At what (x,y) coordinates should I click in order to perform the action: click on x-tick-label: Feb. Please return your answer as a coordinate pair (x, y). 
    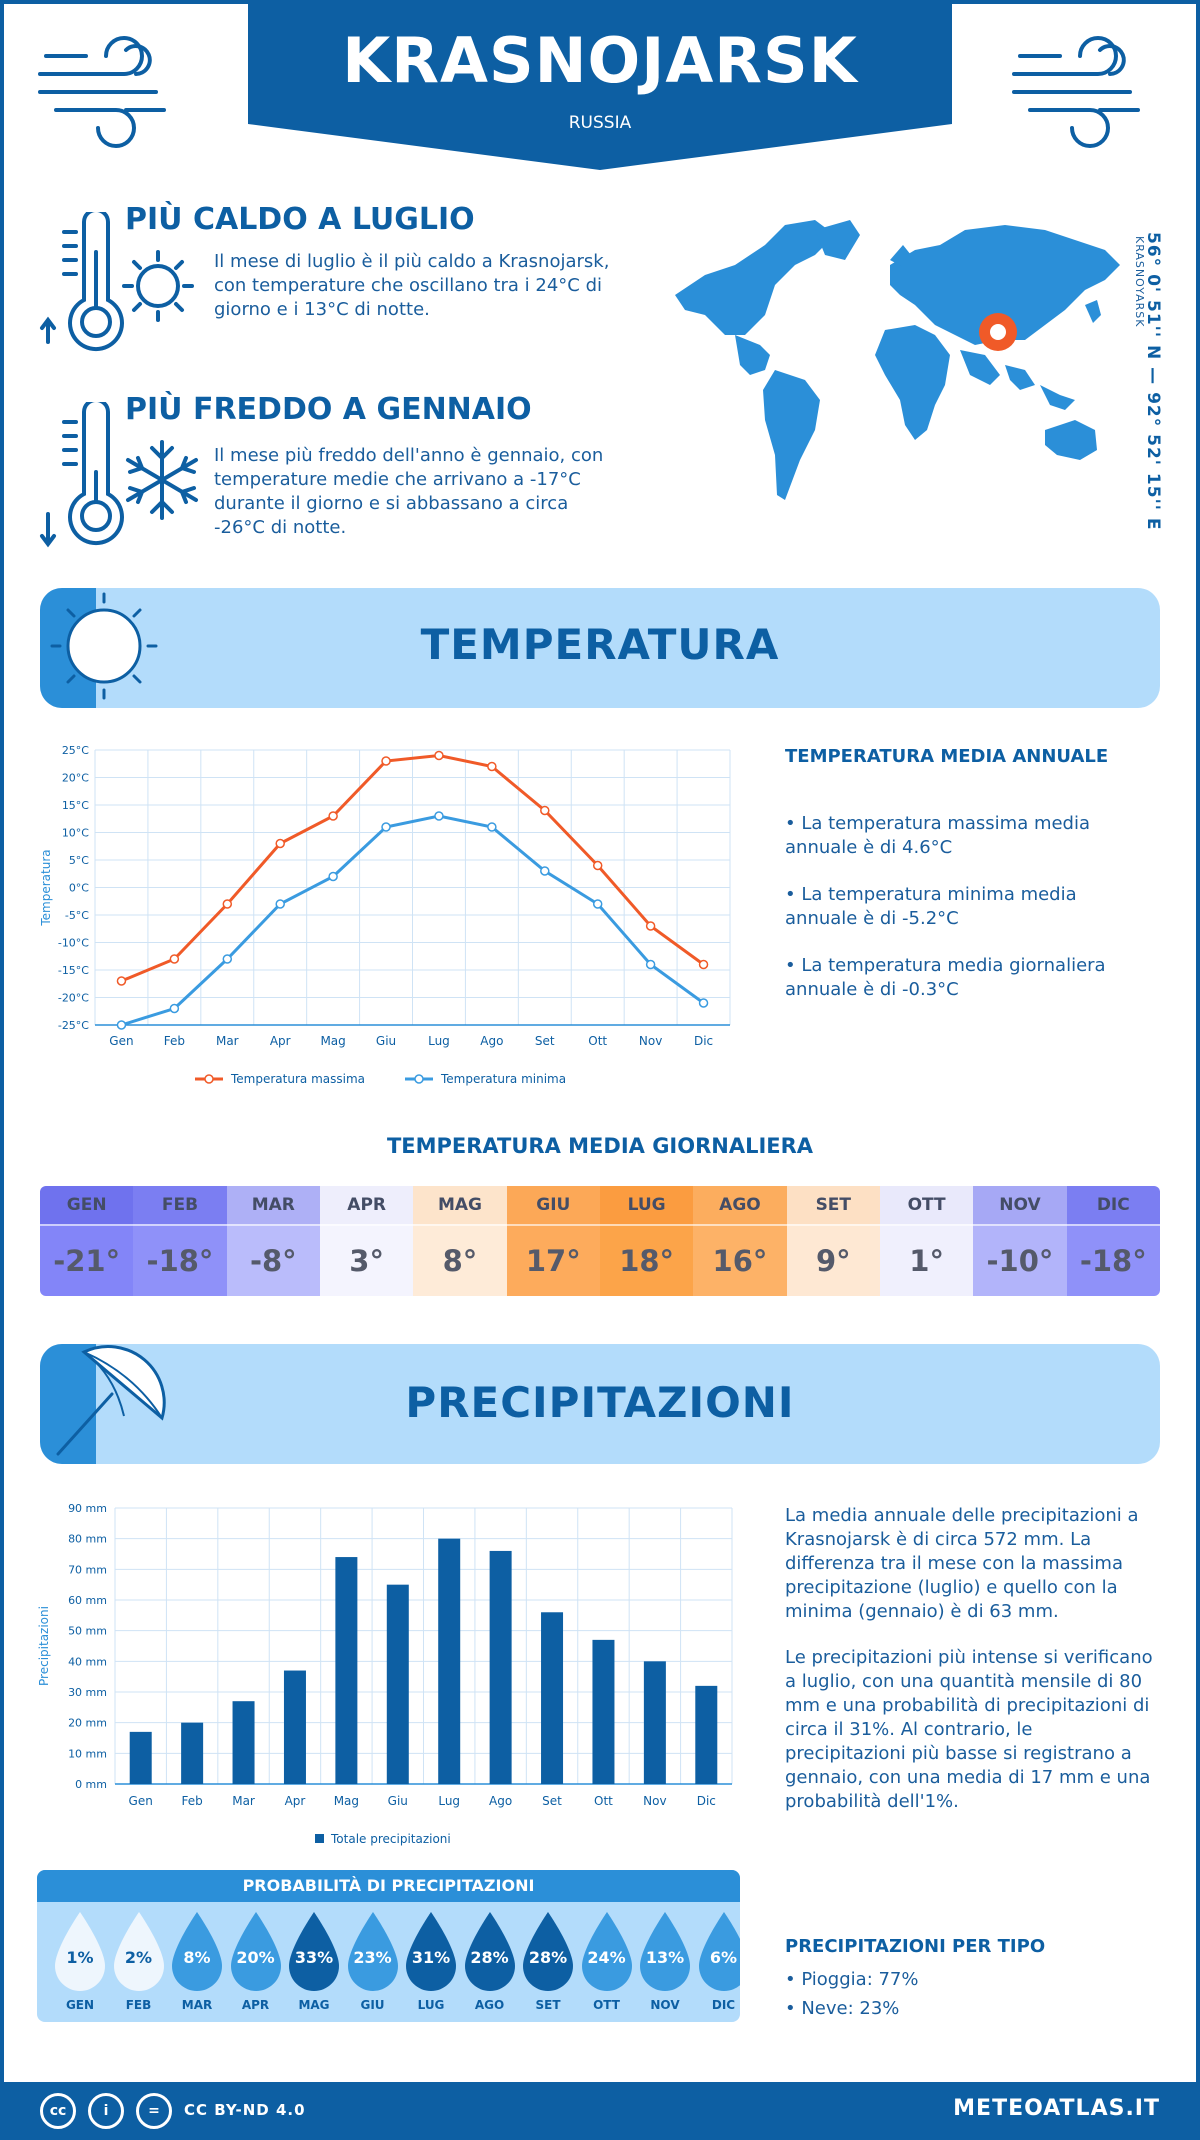
    Looking at the image, I should click on (174, 1041).